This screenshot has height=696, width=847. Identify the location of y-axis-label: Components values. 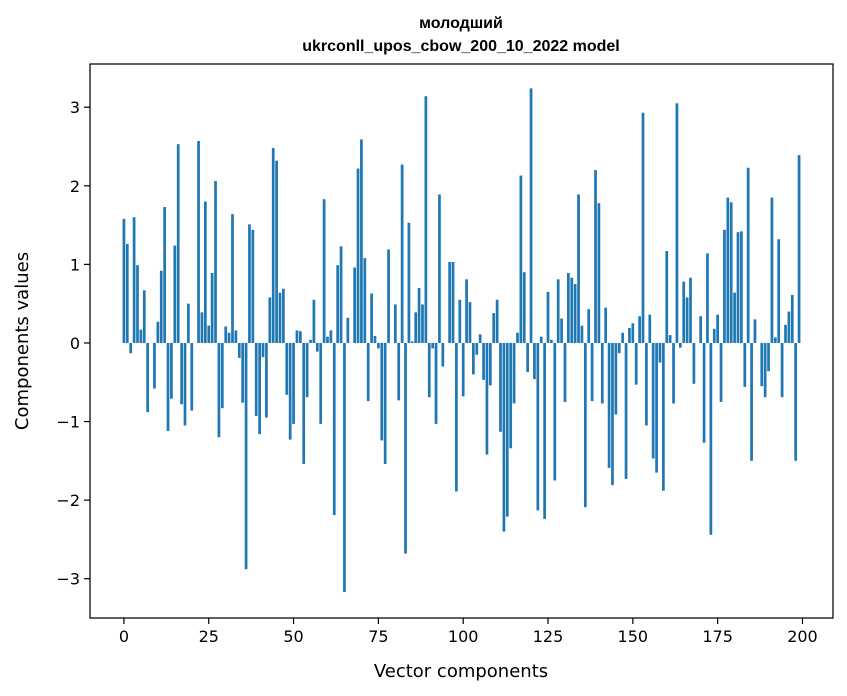
(22, 341).